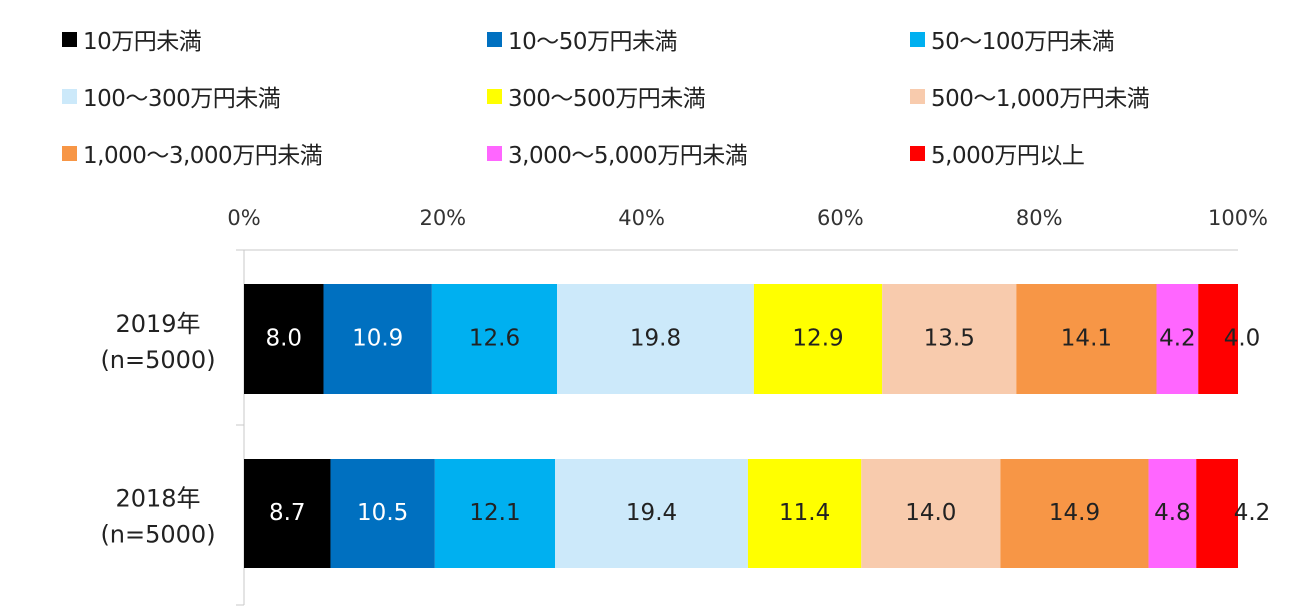 Image resolution: width=1315 pixels, height=609 pixels. I want to click on value-label: 19.8, so click(655, 339).